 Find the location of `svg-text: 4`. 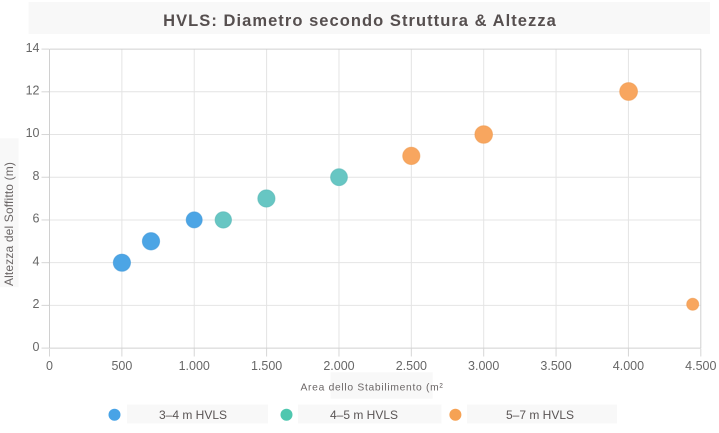

svg-text: 4 is located at coordinates (36, 261).